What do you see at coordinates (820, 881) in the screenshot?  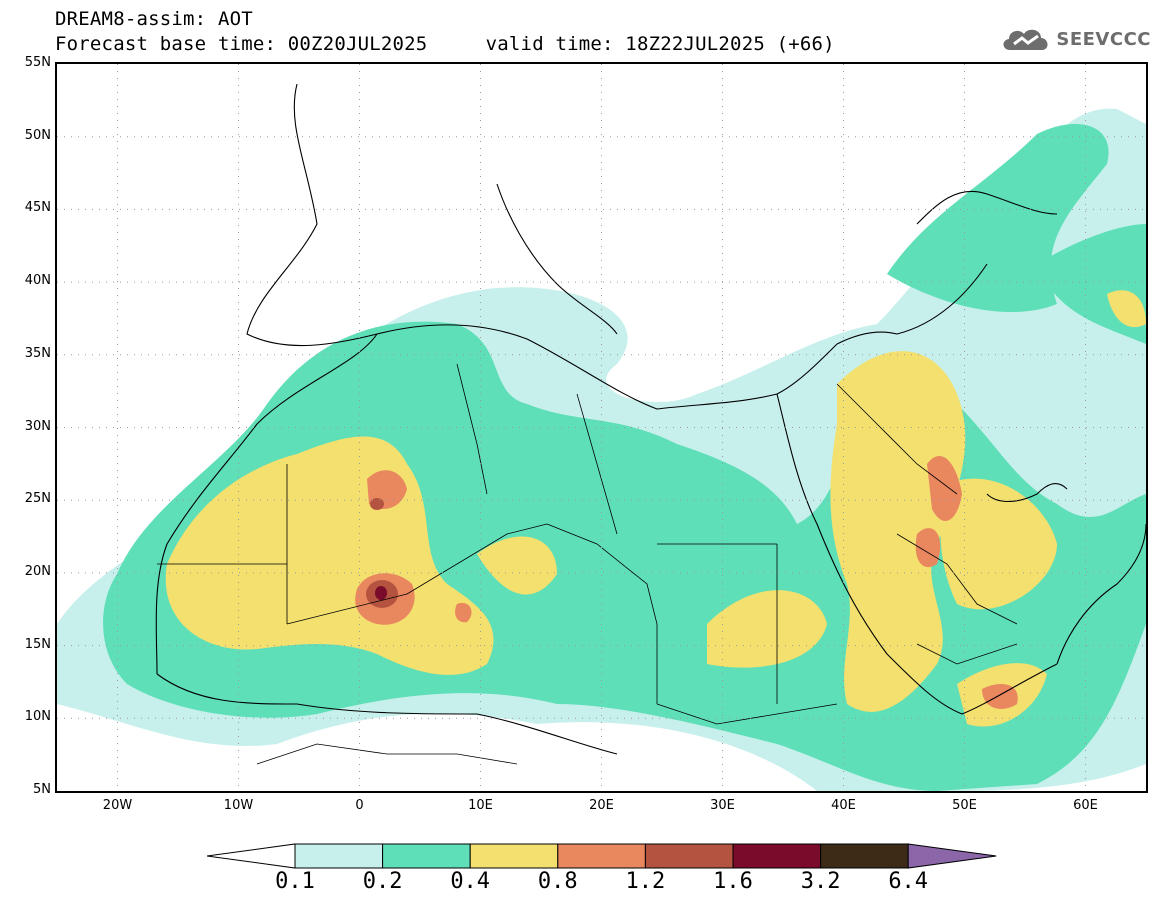 I see `colorbar-level-label: 3.2` at bounding box center [820, 881].